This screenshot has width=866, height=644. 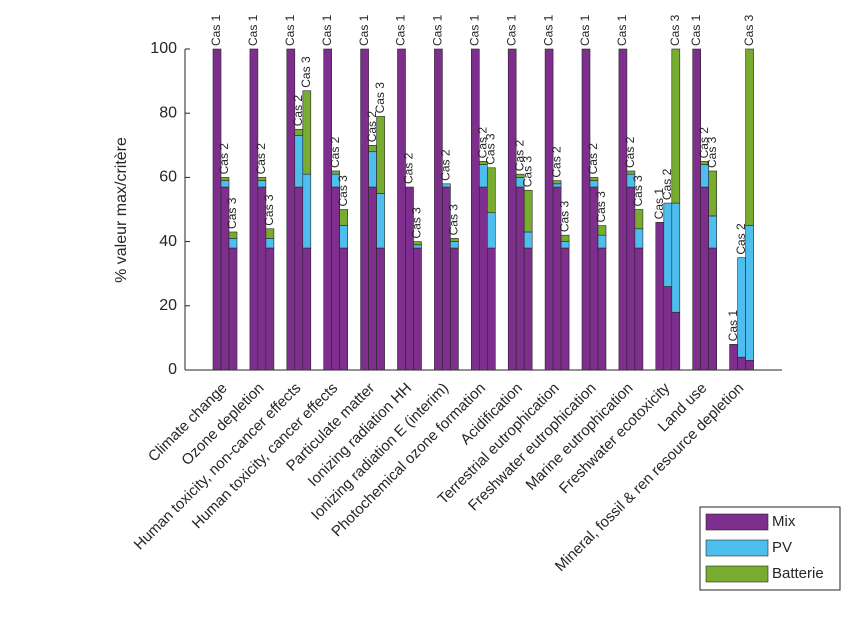 I want to click on legend-label: PV, so click(x=782, y=547).